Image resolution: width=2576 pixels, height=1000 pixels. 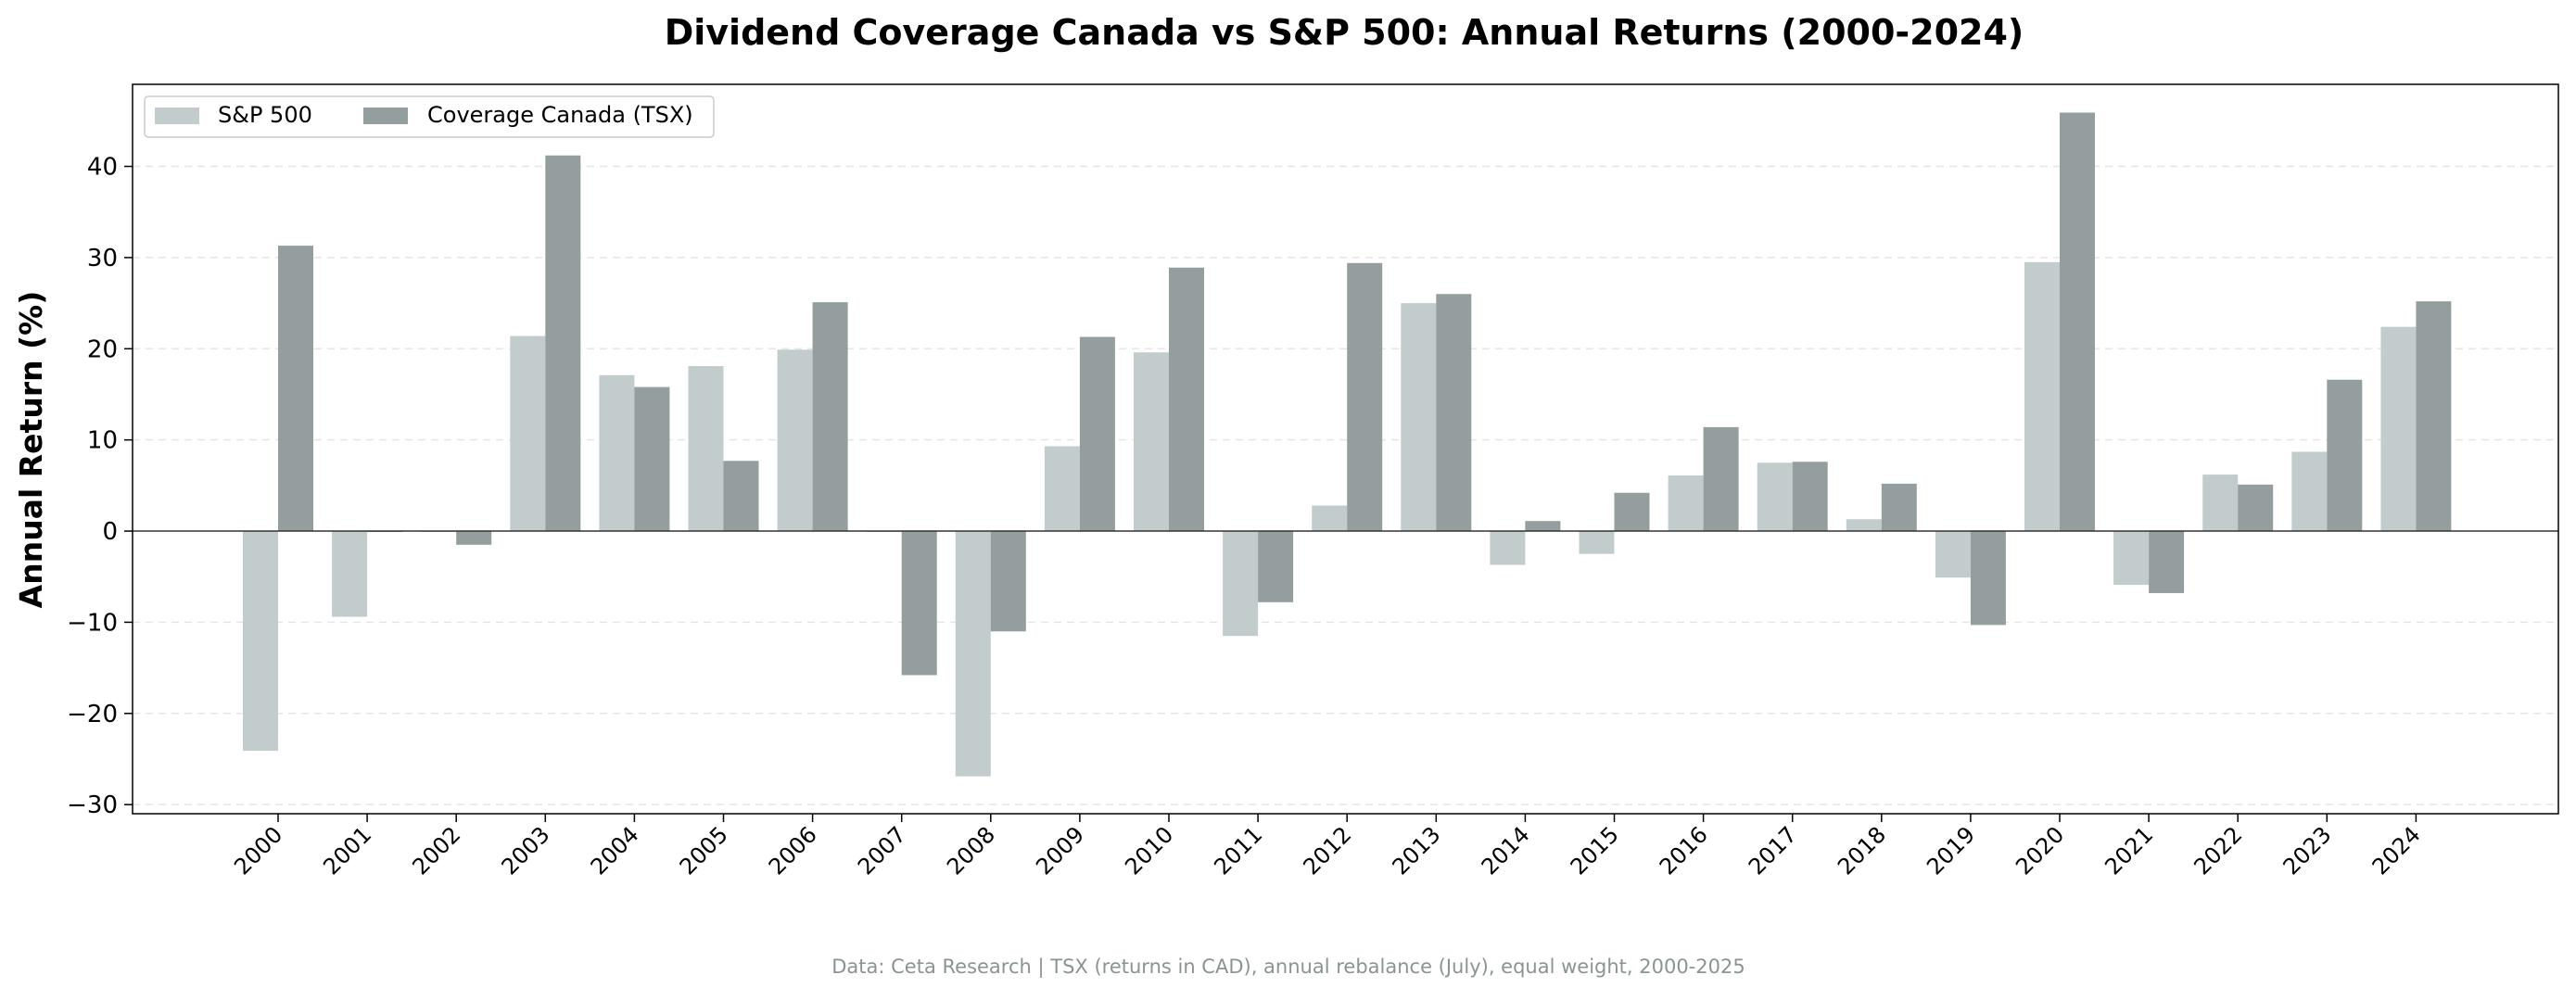 I want to click on bar-coverage-canada-tsx-2000, so click(x=295, y=389).